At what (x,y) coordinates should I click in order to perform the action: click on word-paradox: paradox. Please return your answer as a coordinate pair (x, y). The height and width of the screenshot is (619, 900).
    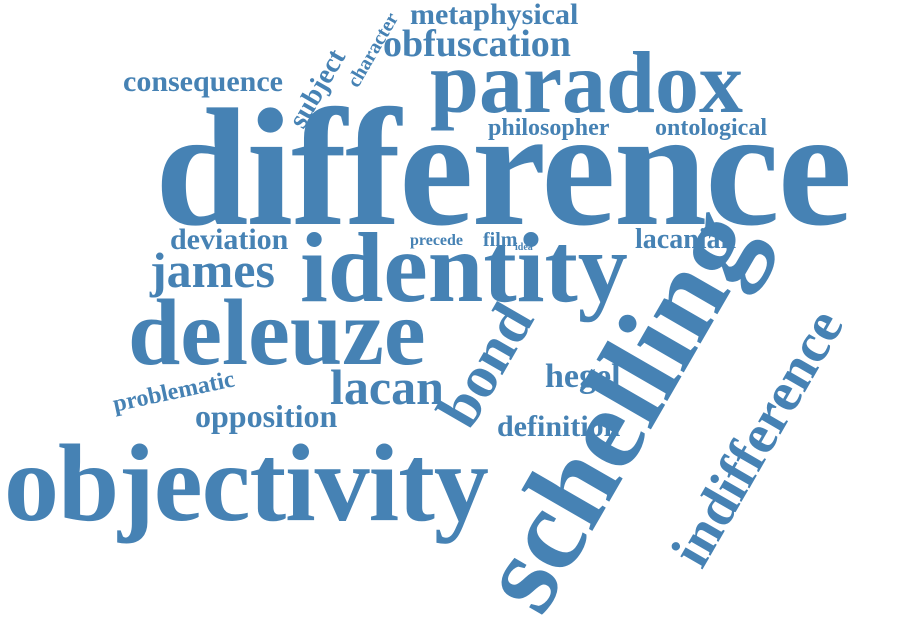
    Looking at the image, I should click on (586, 83).